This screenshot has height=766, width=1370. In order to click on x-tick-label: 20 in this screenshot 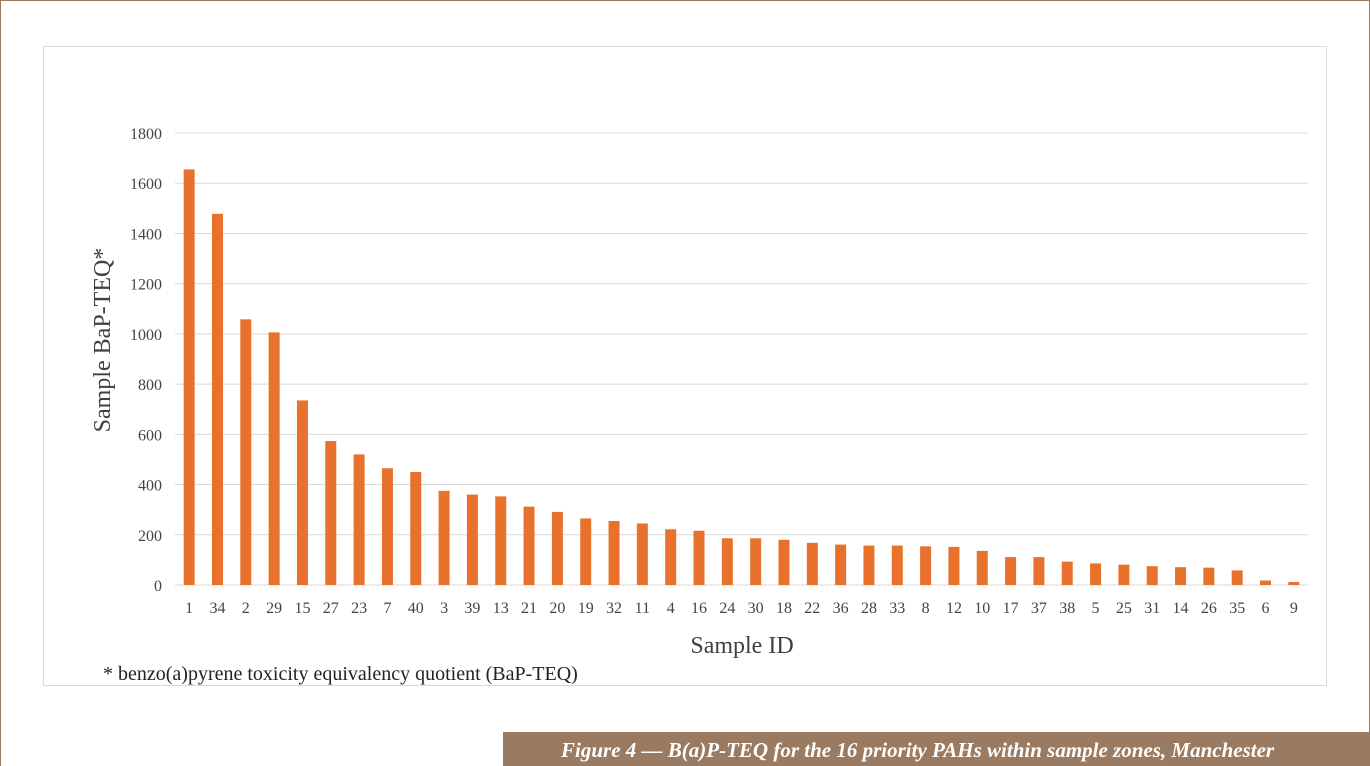, I will do `click(557, 608)`.